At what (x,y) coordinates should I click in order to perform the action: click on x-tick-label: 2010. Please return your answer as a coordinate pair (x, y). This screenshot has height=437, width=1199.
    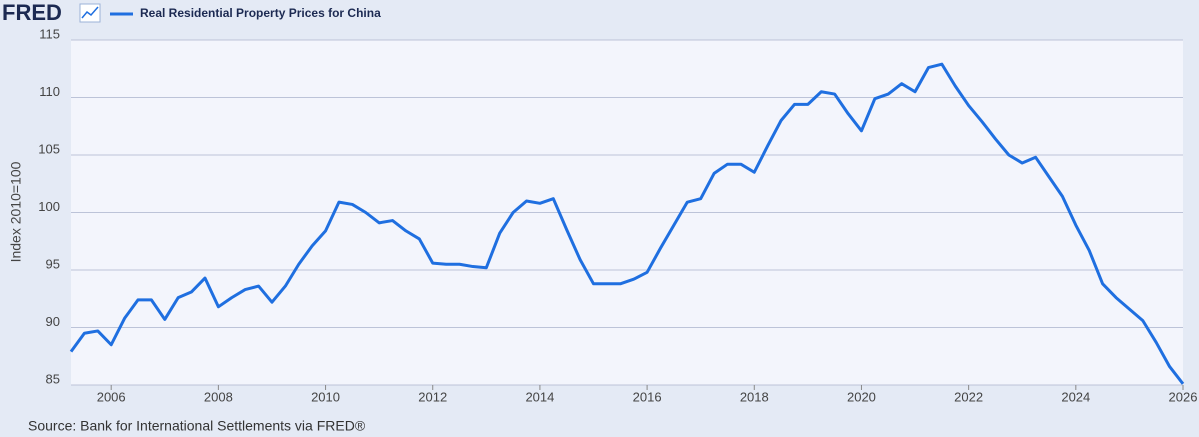
    Looking at the image, I should click on (325, 396).